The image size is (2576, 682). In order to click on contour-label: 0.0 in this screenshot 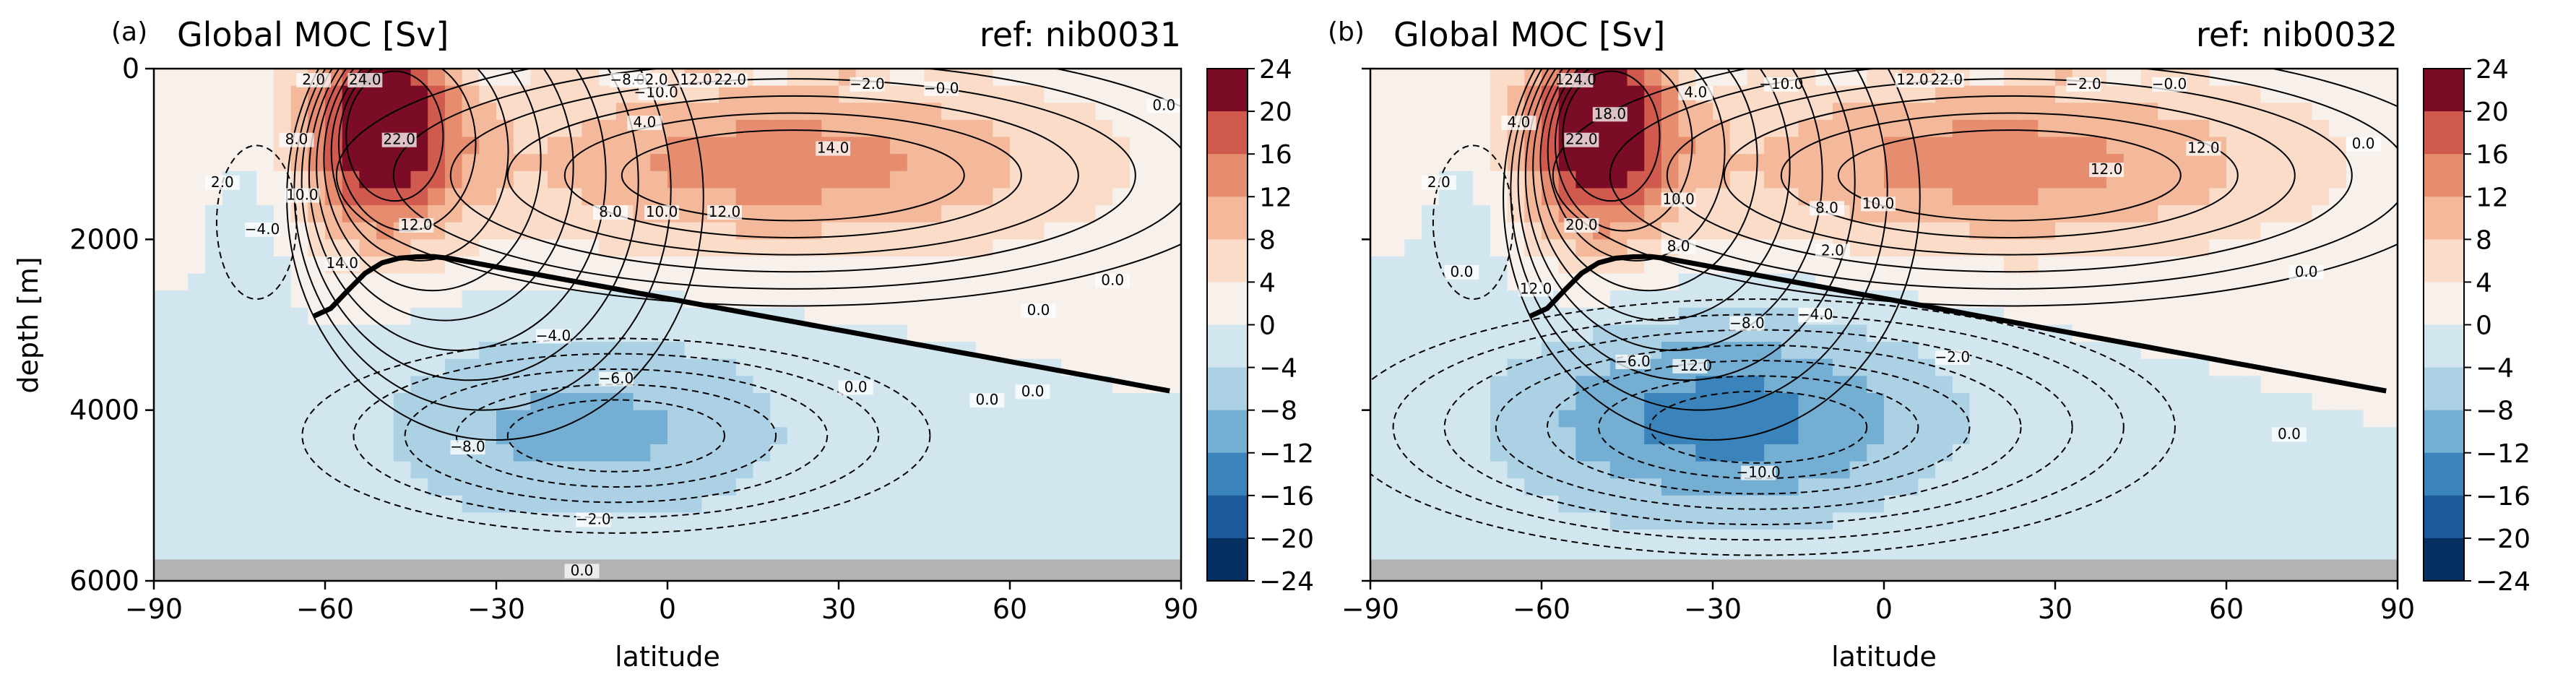, I will do `click(2289, 434)`.